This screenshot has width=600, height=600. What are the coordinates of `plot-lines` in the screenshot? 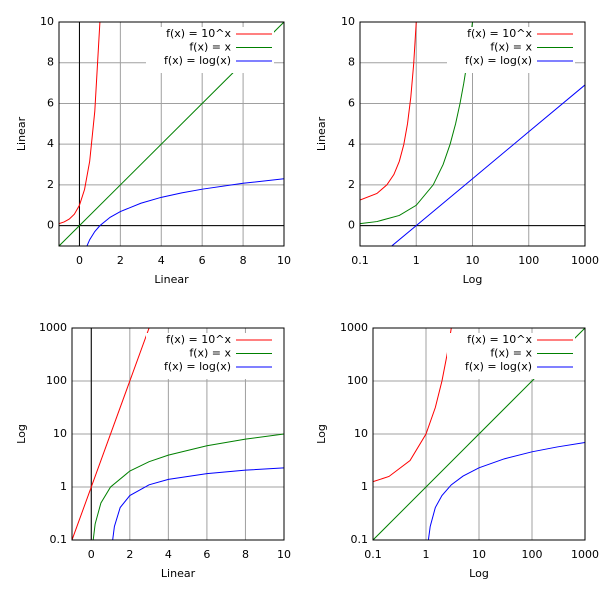 It's located at (178, 434).